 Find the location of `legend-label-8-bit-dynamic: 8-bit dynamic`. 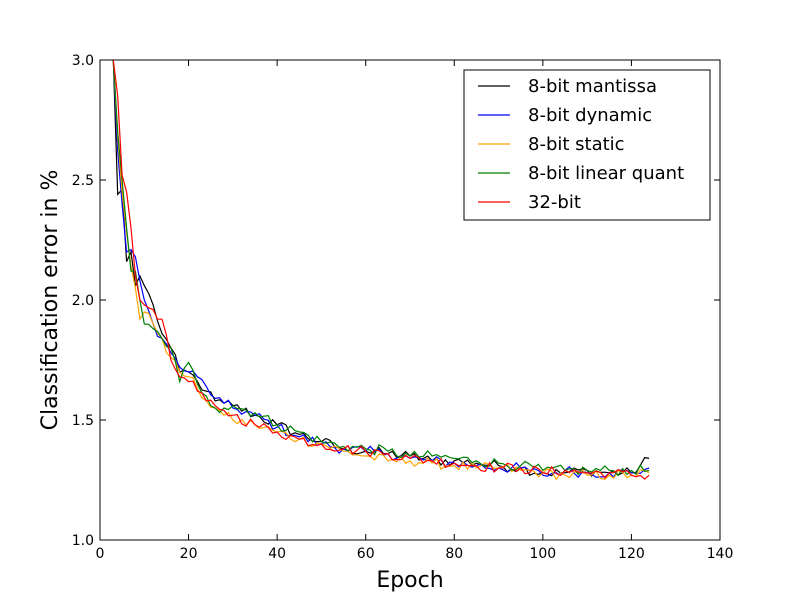

legend-label-8-bit-dynamic: 8-bit dynamic is located at coordinates (590, 115).